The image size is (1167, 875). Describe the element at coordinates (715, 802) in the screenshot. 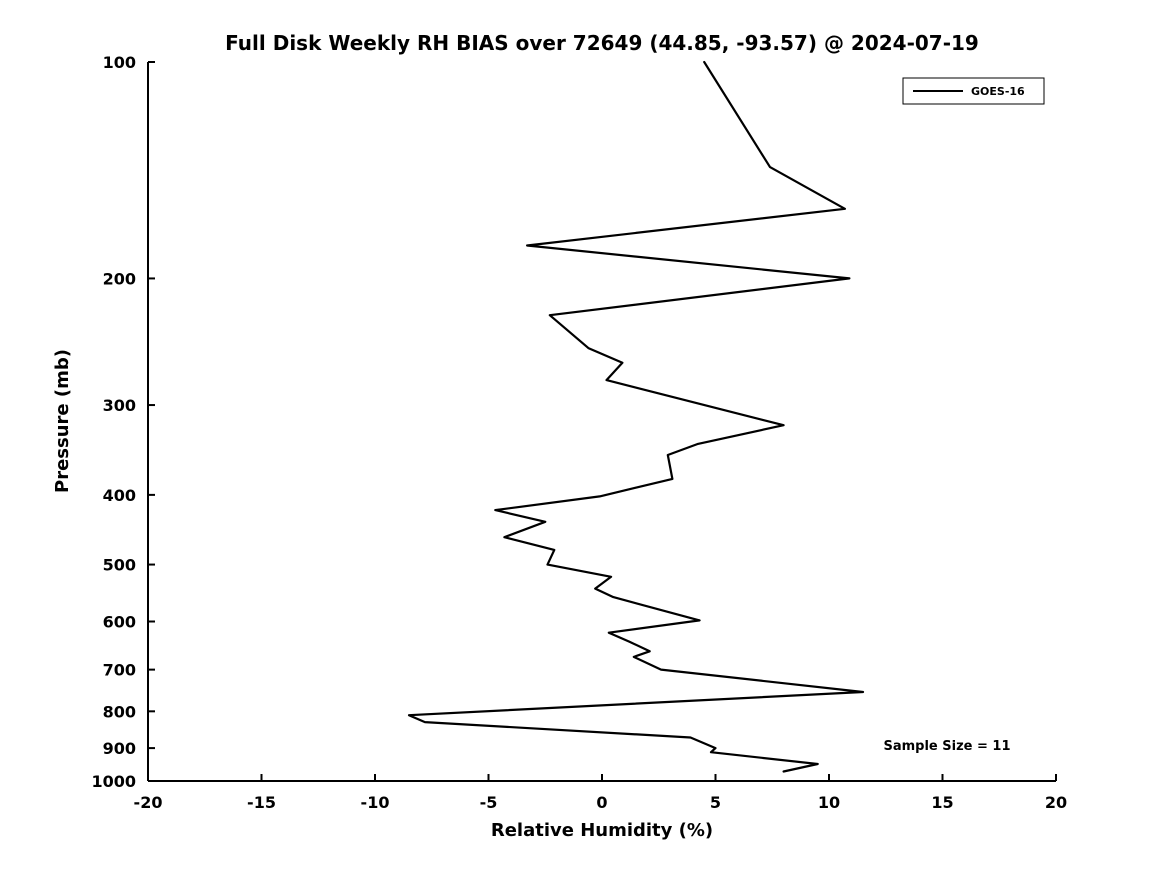

I see `x-tick-label: 5` at that location.